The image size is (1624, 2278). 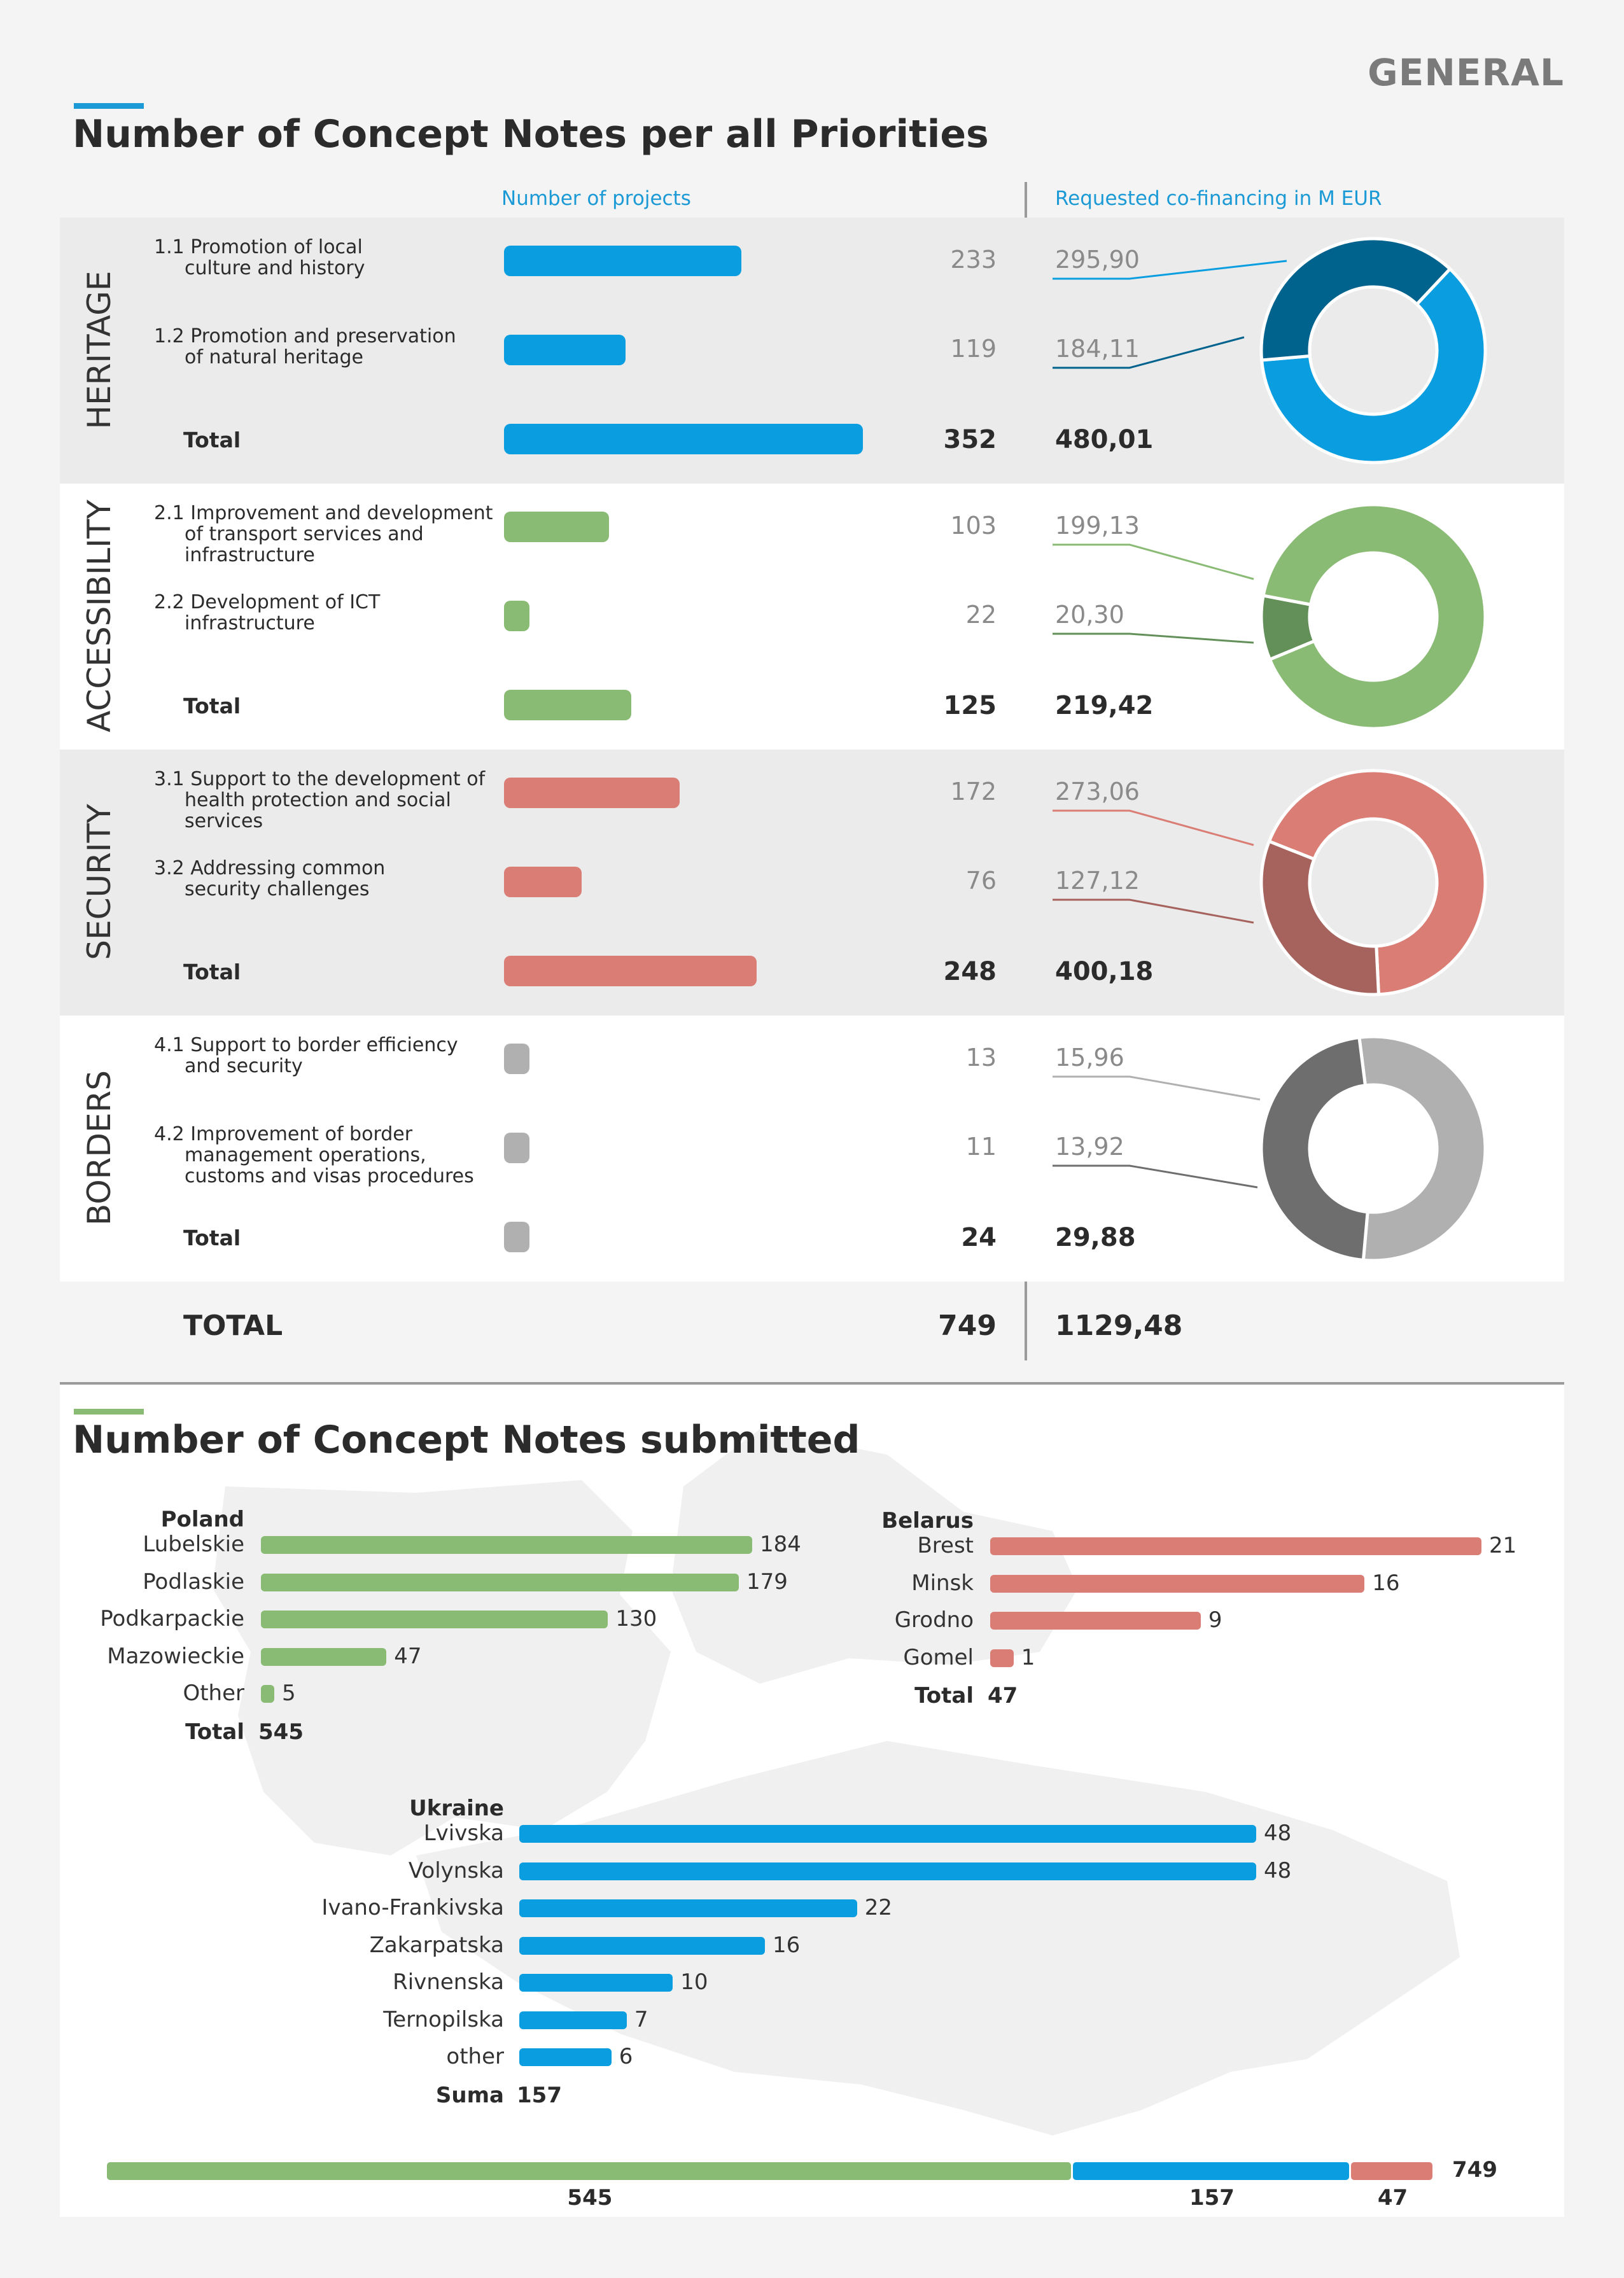 What do you see at coordinates (927, 1521) in the screenshot?
I see `country-name: Belarus` at bounding box center [927, 1521].